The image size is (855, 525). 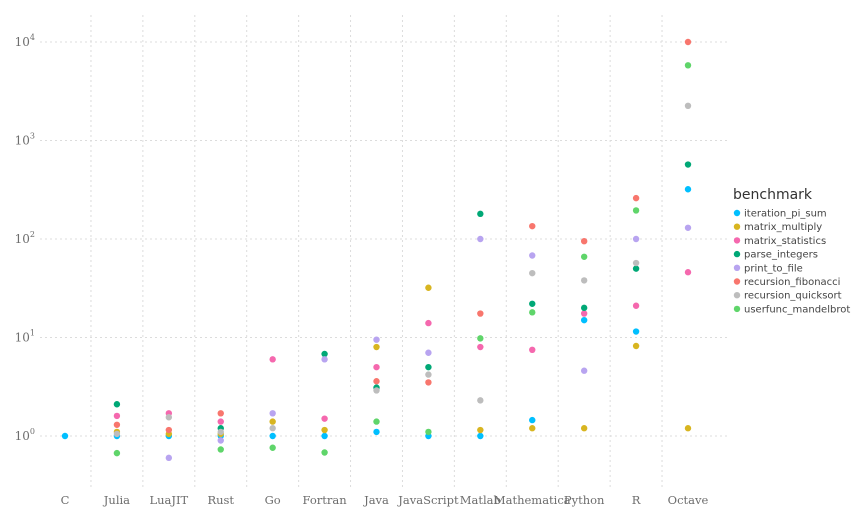 I want to click on y-tick-label: 10², so click(x=25, y=238).